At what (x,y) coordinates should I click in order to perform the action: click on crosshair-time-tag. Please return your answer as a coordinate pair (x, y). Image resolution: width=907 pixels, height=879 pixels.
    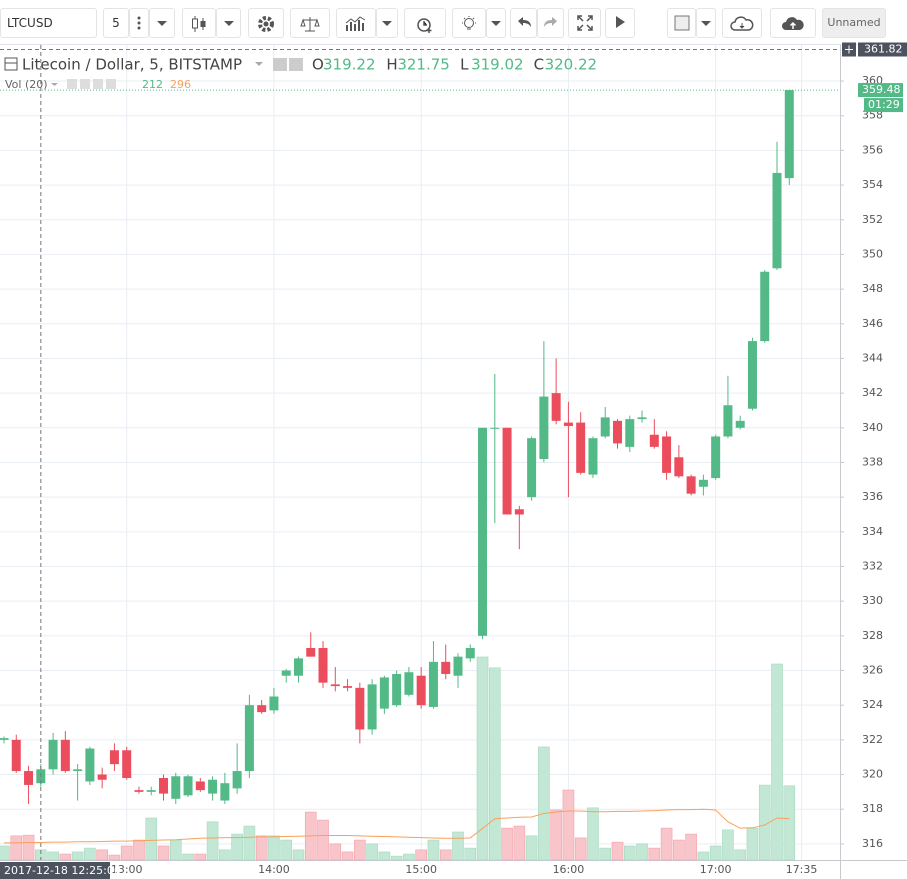
    Looking at the image, I should click on (55, 870).